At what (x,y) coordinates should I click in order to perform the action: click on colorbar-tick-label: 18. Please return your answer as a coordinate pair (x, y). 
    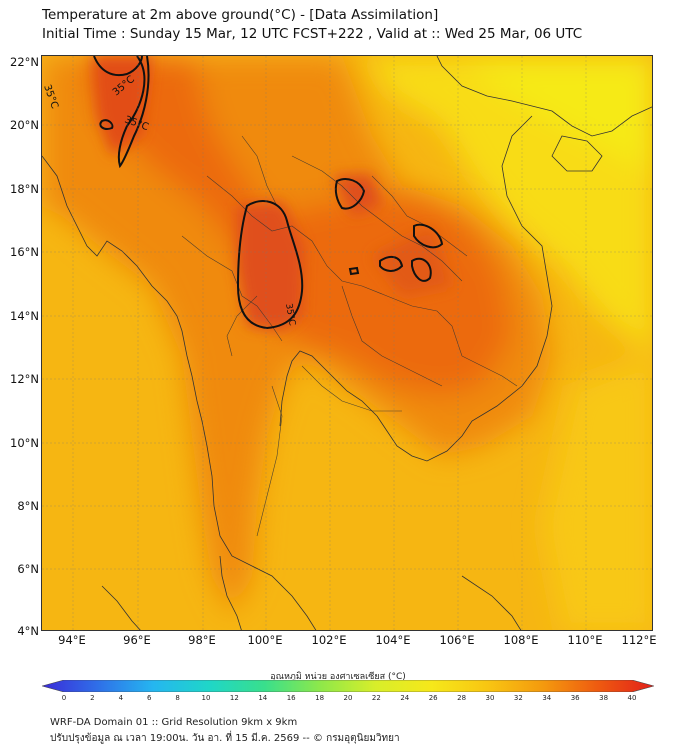
    Looking at the image, I should click on (320, 698).